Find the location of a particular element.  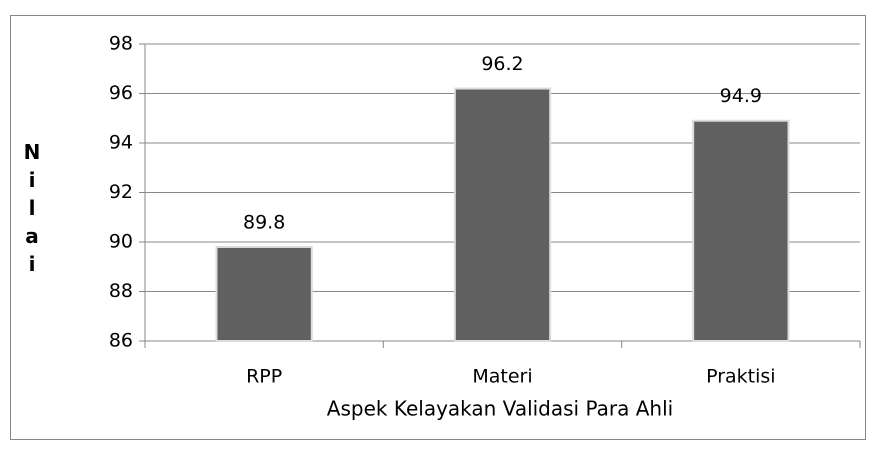

x-tick-label: Praktisi is located at coordinates (741, 377).